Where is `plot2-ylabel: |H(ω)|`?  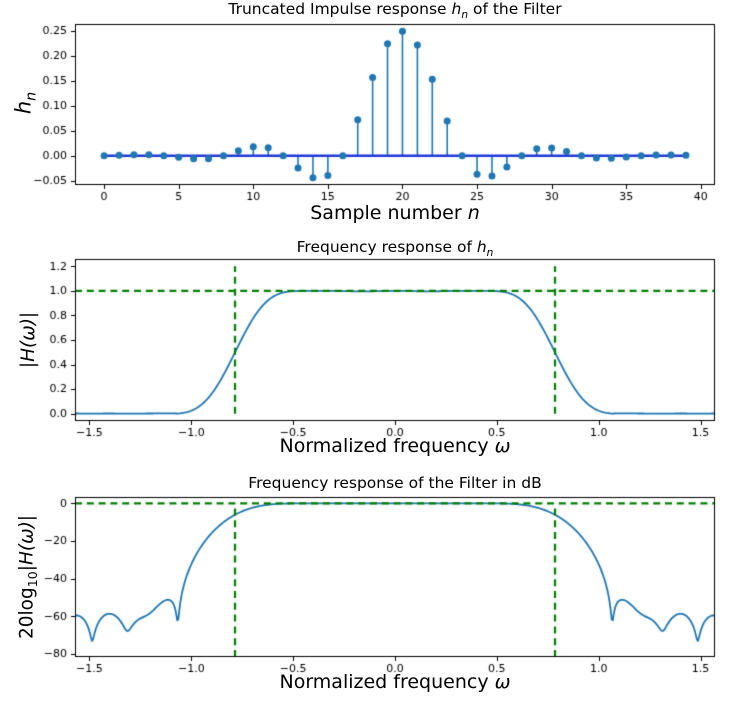 plot2-ylabel: |H(ω)| is located at coordinates (28, 340).